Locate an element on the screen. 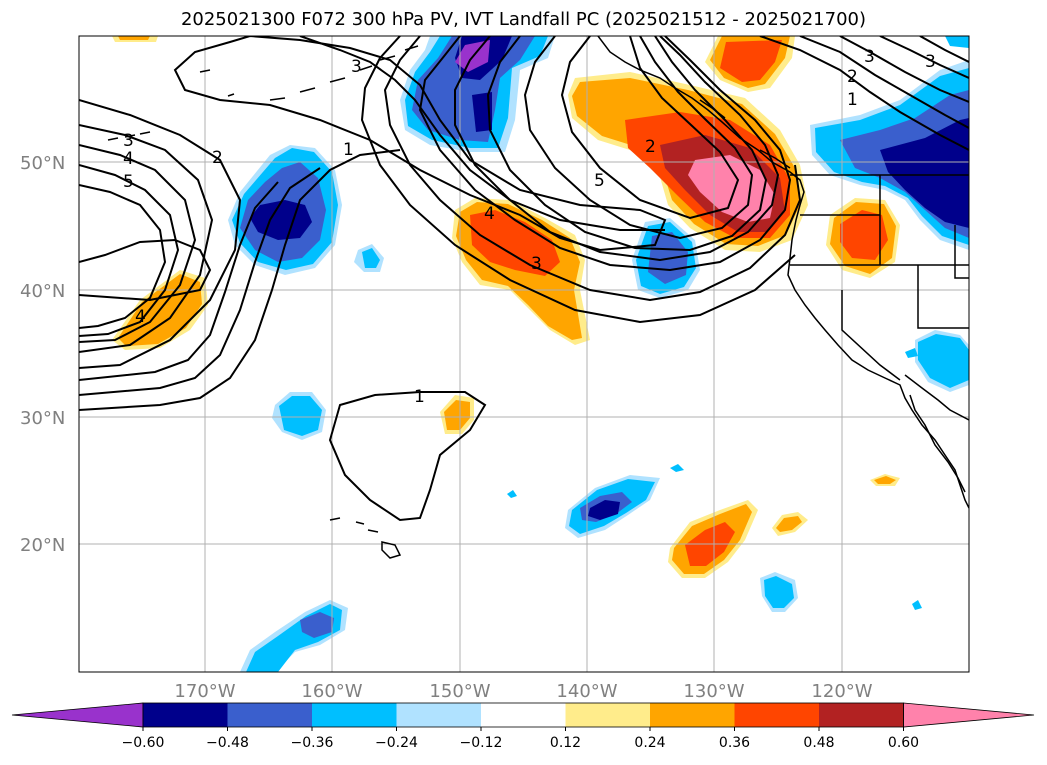  lon-label: 160°W is located at coordinates (331, 691).